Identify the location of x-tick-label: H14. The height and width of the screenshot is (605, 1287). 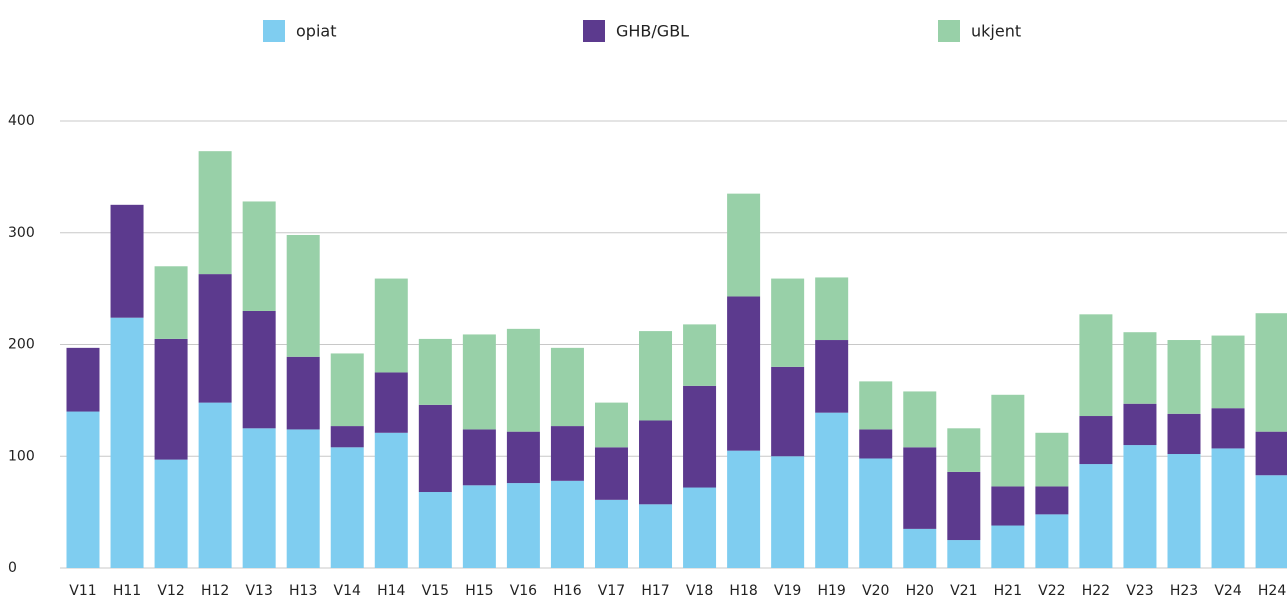
(391, 591).